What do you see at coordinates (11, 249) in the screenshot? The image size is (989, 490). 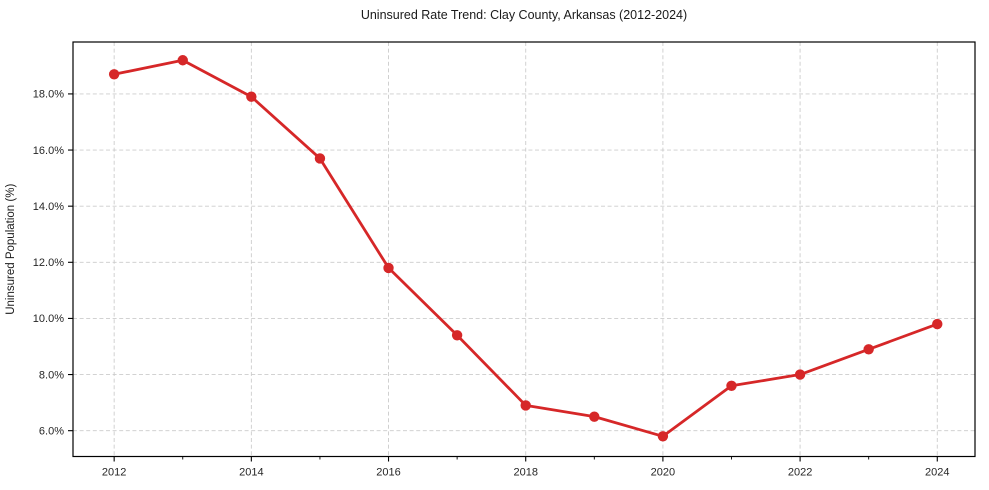 I see `y-axis-label: Uninsured Population (%)` at bounding box center [11, 249].